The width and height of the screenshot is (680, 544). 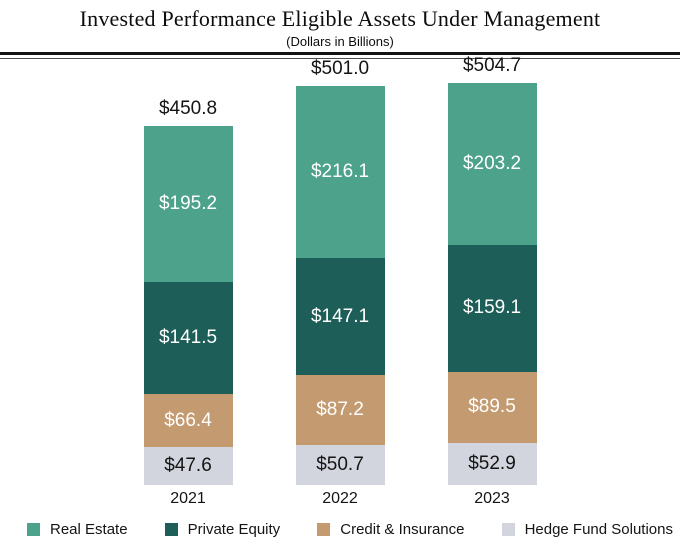 I want to click on category-label-2023: 2023, so click(x=492, y=498).